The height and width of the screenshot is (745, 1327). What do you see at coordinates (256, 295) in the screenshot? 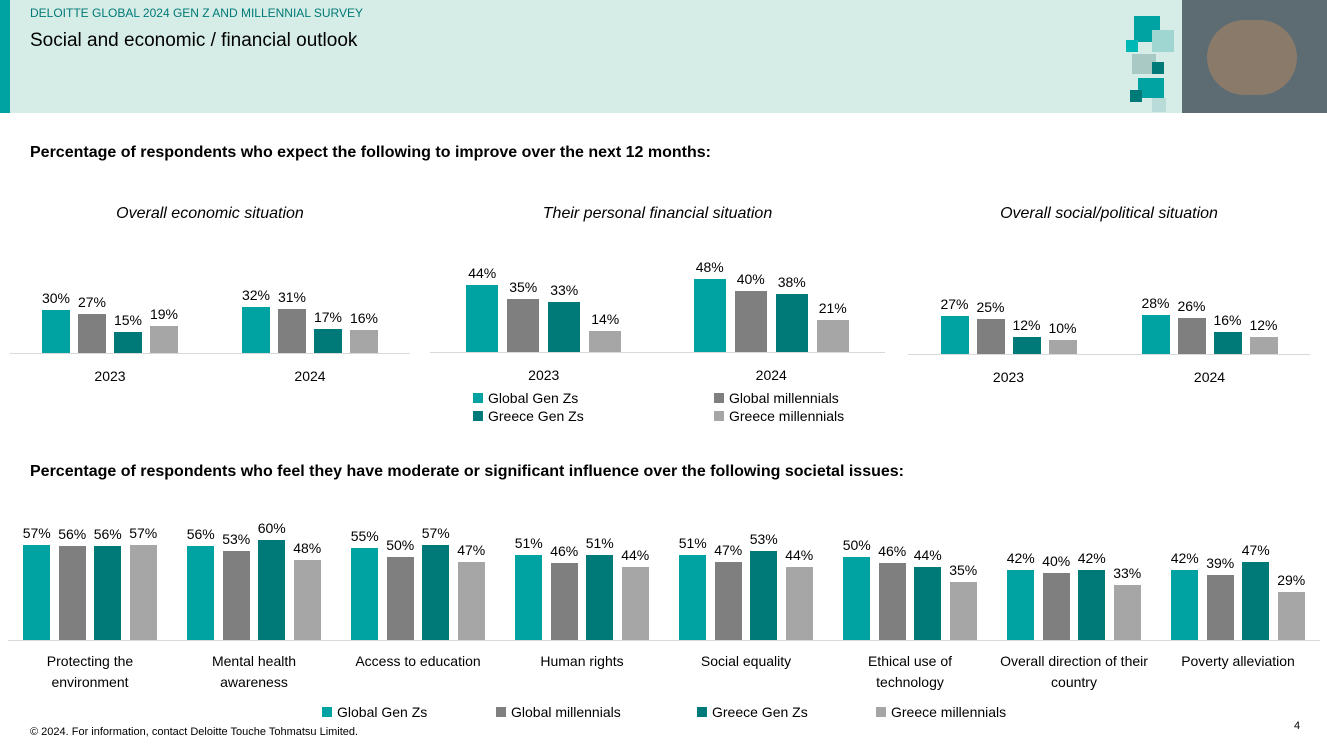
I see `value-label: 32%` at bounding box center [256, 295].